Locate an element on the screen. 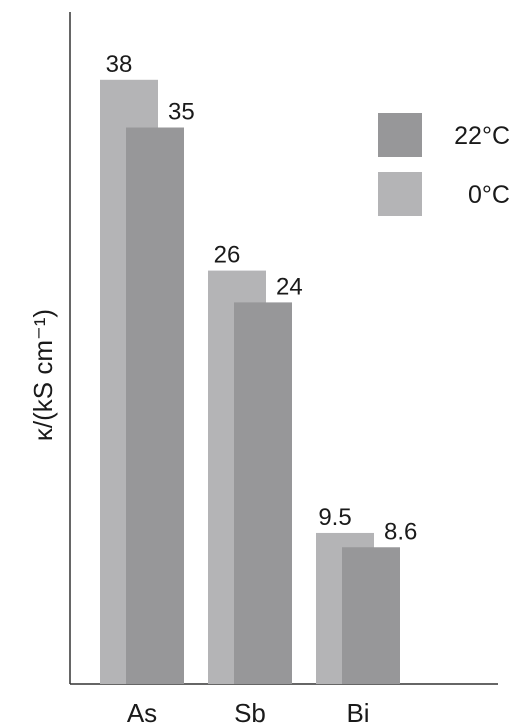 Image resolution: width=511 pixels, height=727 pixels. value-label-sb-series-0: 26 is located at coordinates (227, 255).